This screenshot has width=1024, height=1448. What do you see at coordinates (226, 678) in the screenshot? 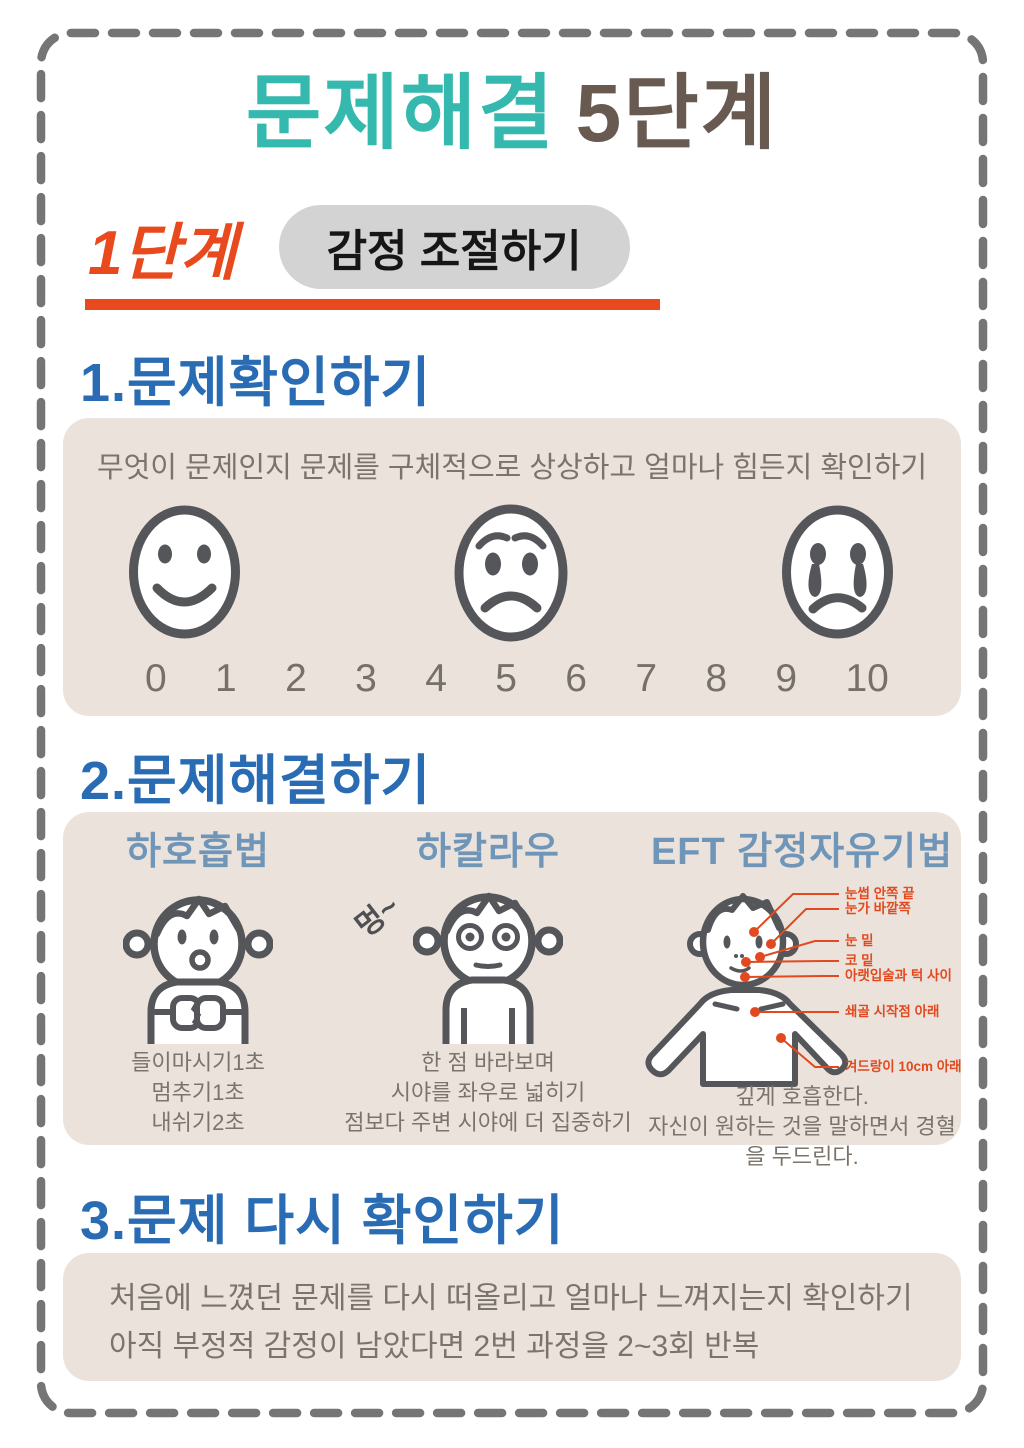
I see `scale-number: 1` at bounding box center [226, 678].